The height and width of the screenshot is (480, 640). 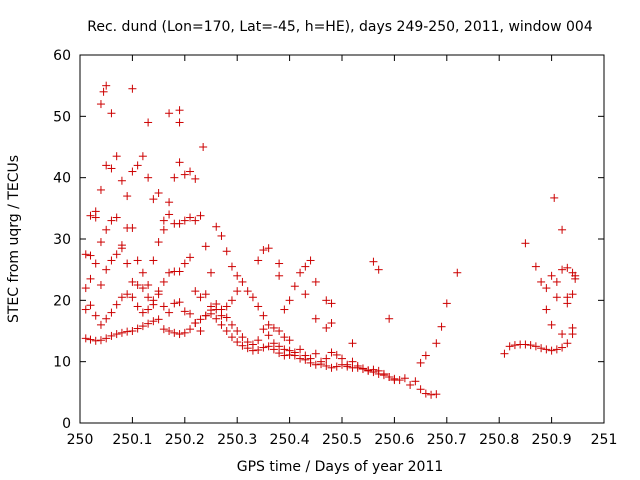 What do you see at coordinates (62, 179) in the screenshot?
I see `y-tick-label: 40` at bounding box center [62, 179].